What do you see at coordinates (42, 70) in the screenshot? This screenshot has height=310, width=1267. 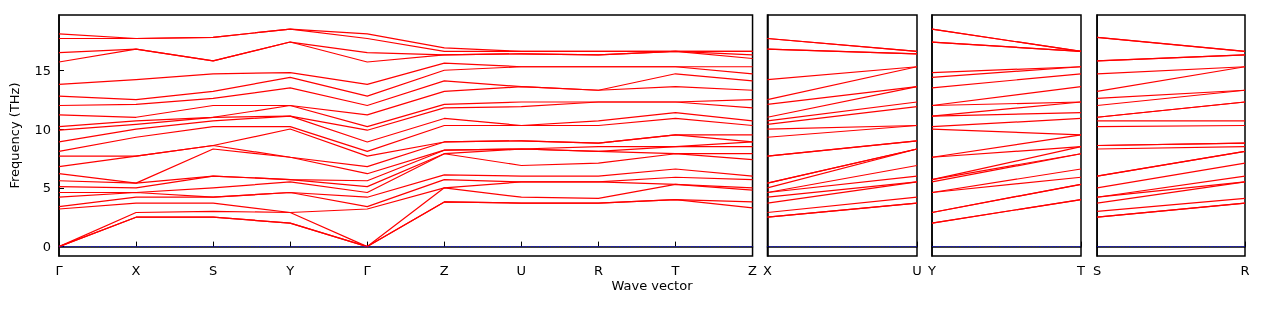 I see `y-tick-label: 15` at bounding box center [42, 70].